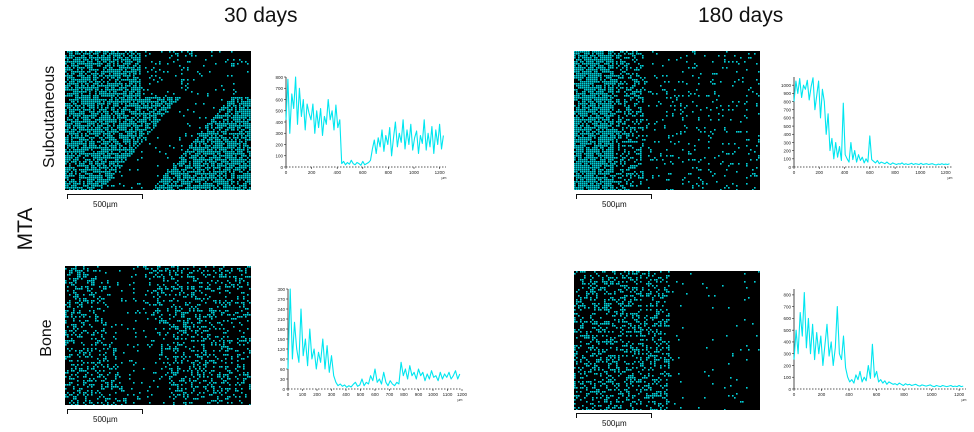 The height and width of the screenshot is (432, 974). I want to click on y-tick-label: 900, so click(787, 93).